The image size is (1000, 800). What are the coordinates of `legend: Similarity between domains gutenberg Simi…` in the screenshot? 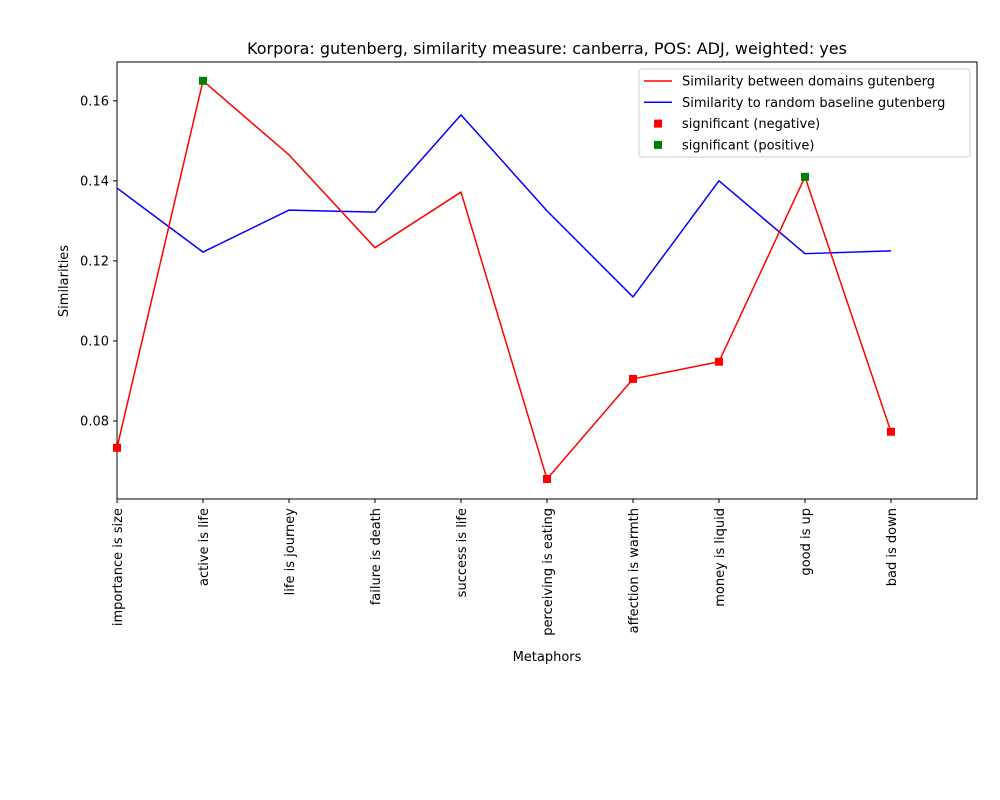 It's located at (804, 113).